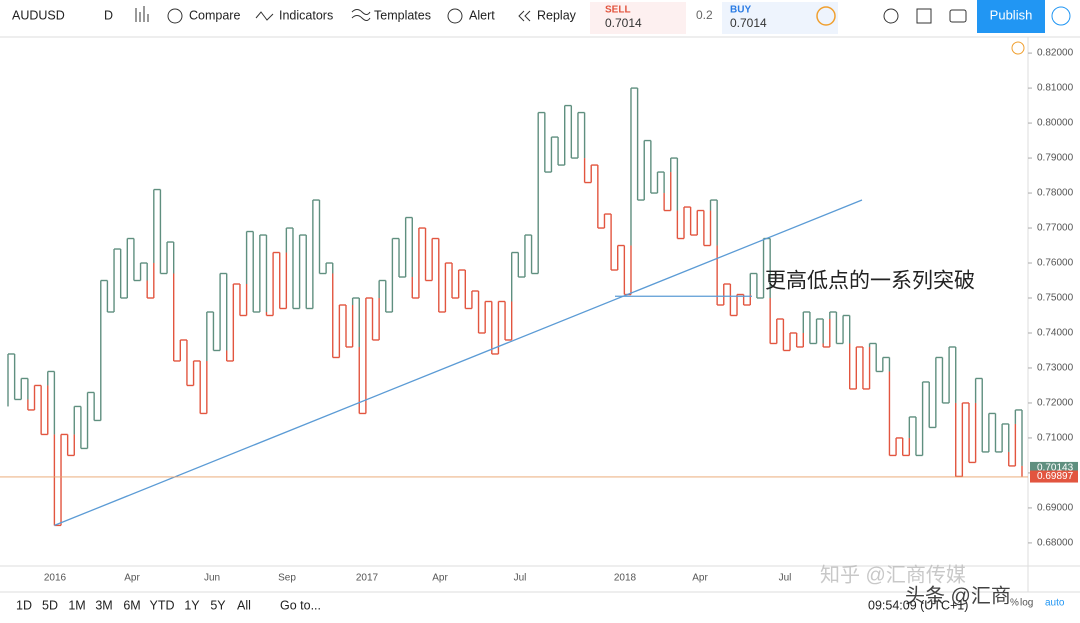  Describe the element at coordinates (306, 15) in the screenshot. I see `indicators: Indicators` at that location.